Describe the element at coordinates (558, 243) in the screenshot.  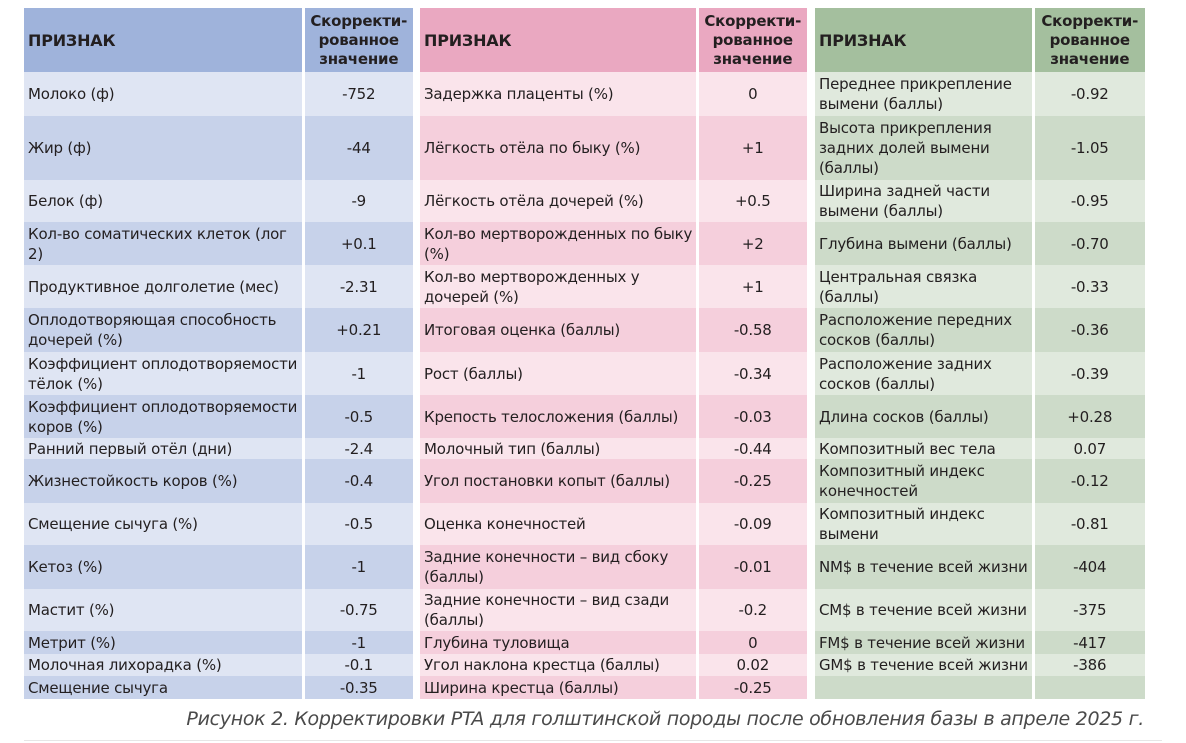
I see `trait-cell: Кол-во мертворожденных по быку (%)` at that location.